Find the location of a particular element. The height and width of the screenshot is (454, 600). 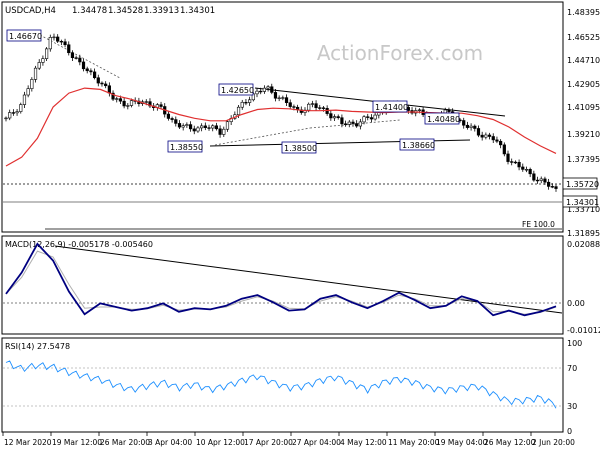

rsi-tick-label: 70 is located at coordinates (572, 368).